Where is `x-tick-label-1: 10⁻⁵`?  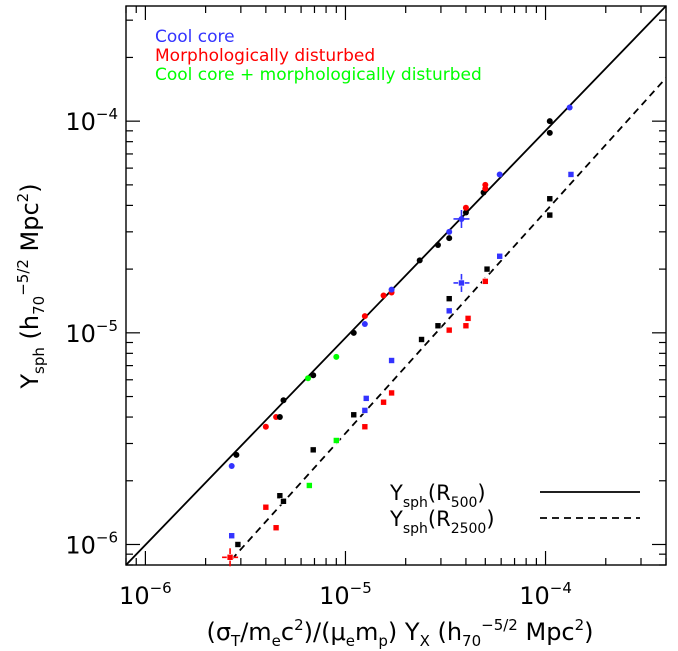 x-tick-label-1: 10⁻⁵ is located at coordinates (345, 594).